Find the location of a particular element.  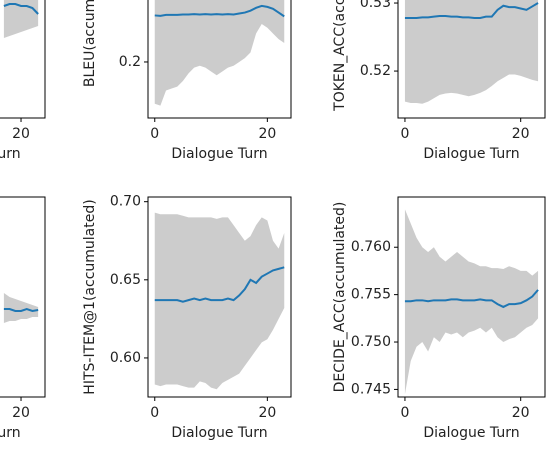

y-tick-label: 0.755 is located at coordinates (371, 295).